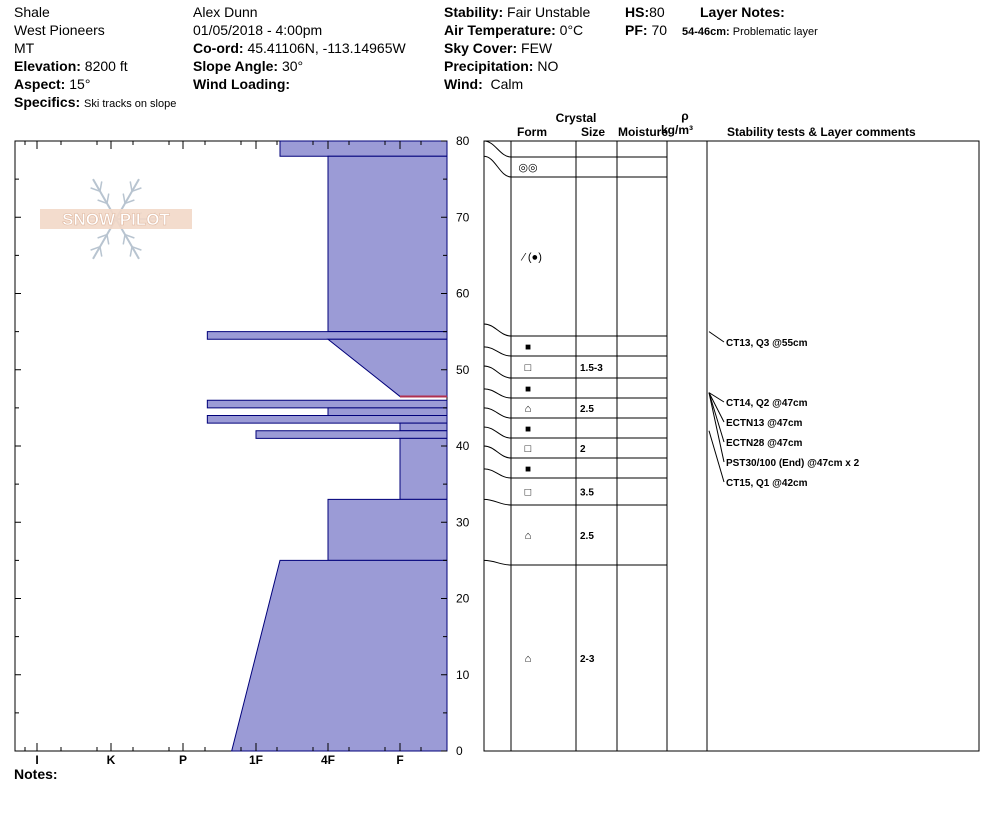 The image size is (994, 840). What do you see at coordinates (643, 132) in the screenshot?
I see `moisture-header: Moisture` at bounding box center [643, 132].